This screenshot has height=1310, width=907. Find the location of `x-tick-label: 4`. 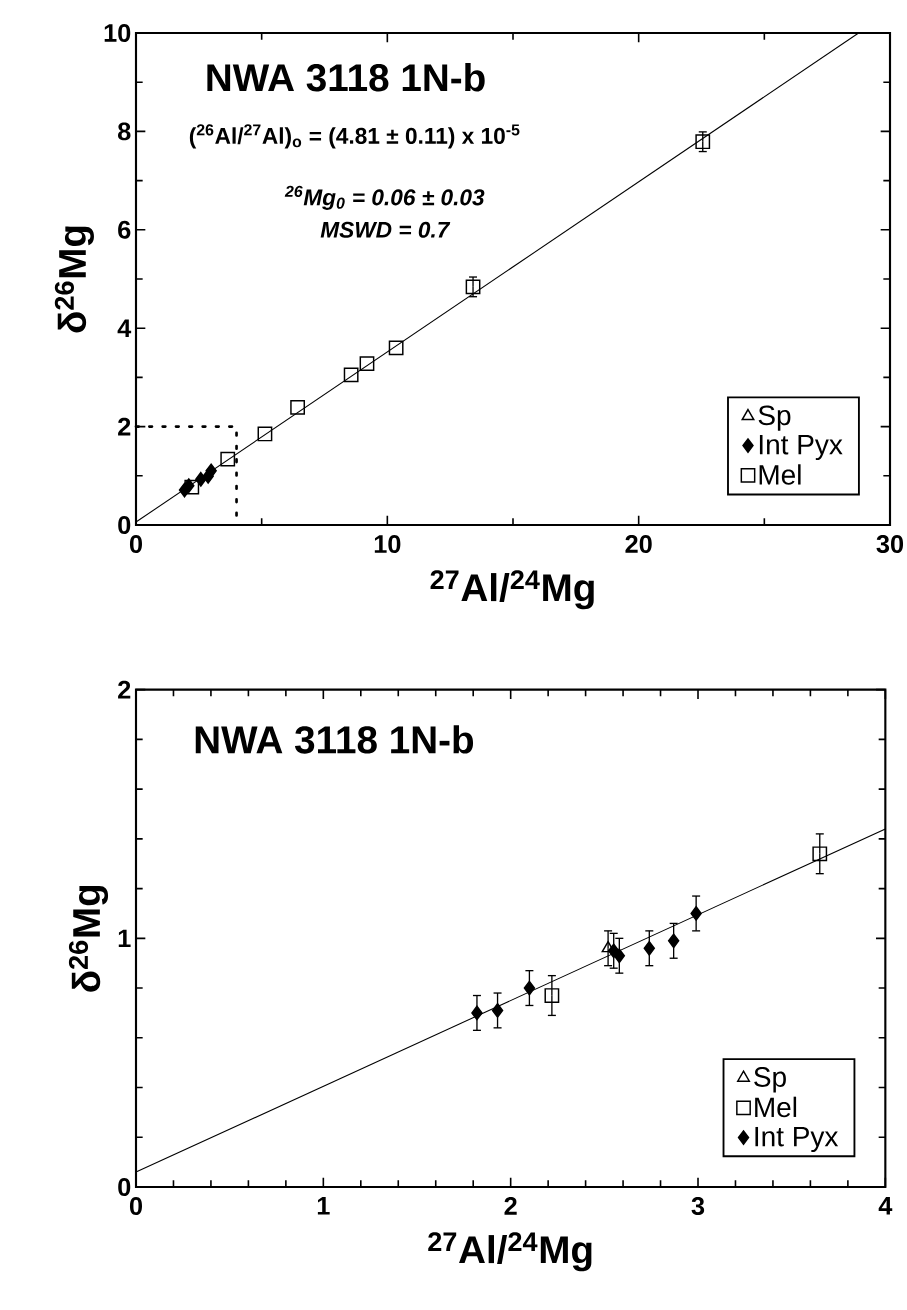

x-tick-label: 4 is located at coordinates (885, 1206).